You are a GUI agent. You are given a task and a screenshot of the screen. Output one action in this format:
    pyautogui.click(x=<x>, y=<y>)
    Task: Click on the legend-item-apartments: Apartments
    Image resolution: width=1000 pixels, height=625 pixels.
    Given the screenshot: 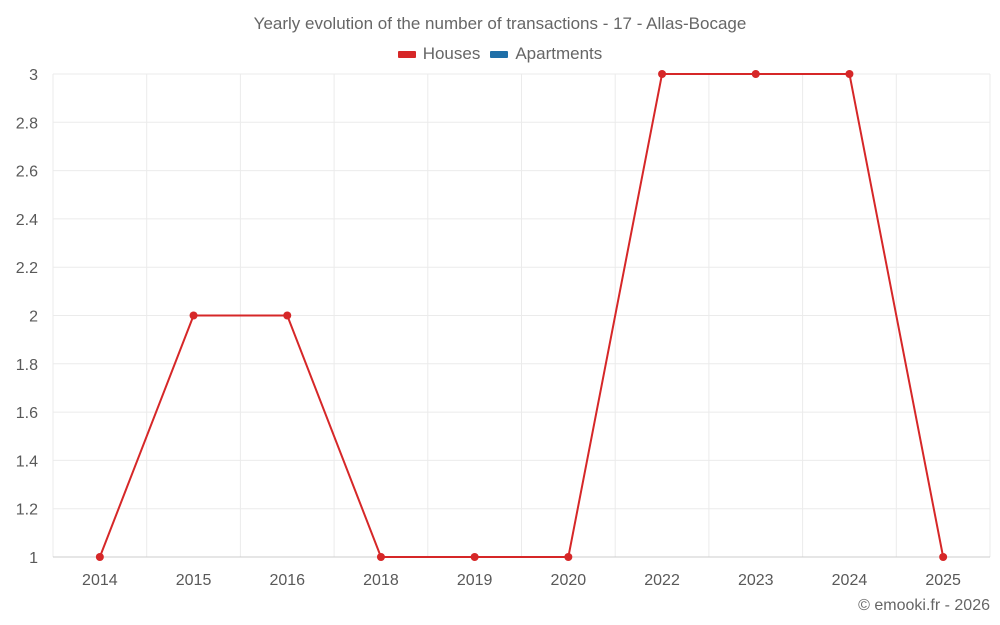 What is the action you would take?
    pyautogui.click(x=546, y=54)
    